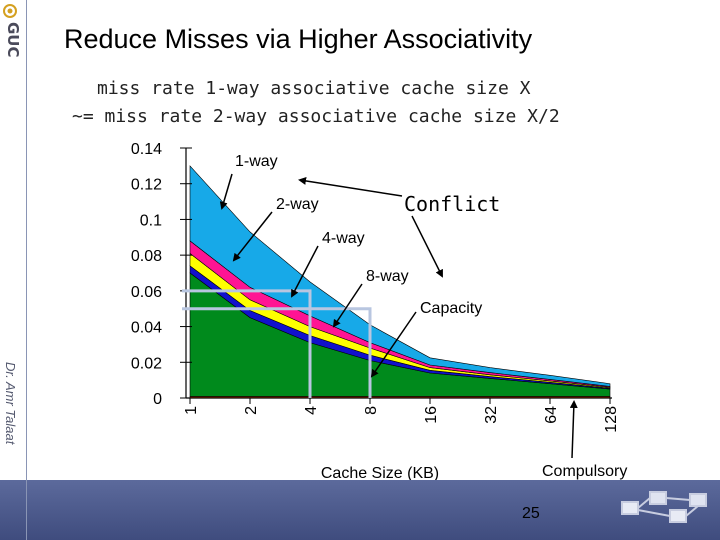  I want to click on guide-line-8kb, so click(277, 352).